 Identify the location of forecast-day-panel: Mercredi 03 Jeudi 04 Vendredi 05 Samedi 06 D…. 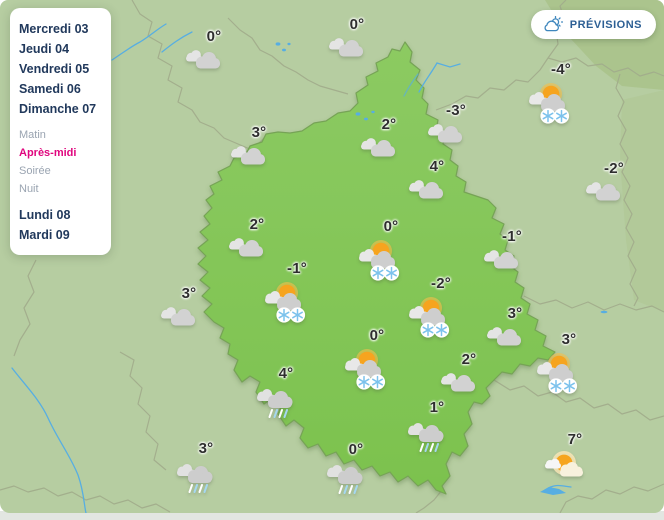
(60, 131).